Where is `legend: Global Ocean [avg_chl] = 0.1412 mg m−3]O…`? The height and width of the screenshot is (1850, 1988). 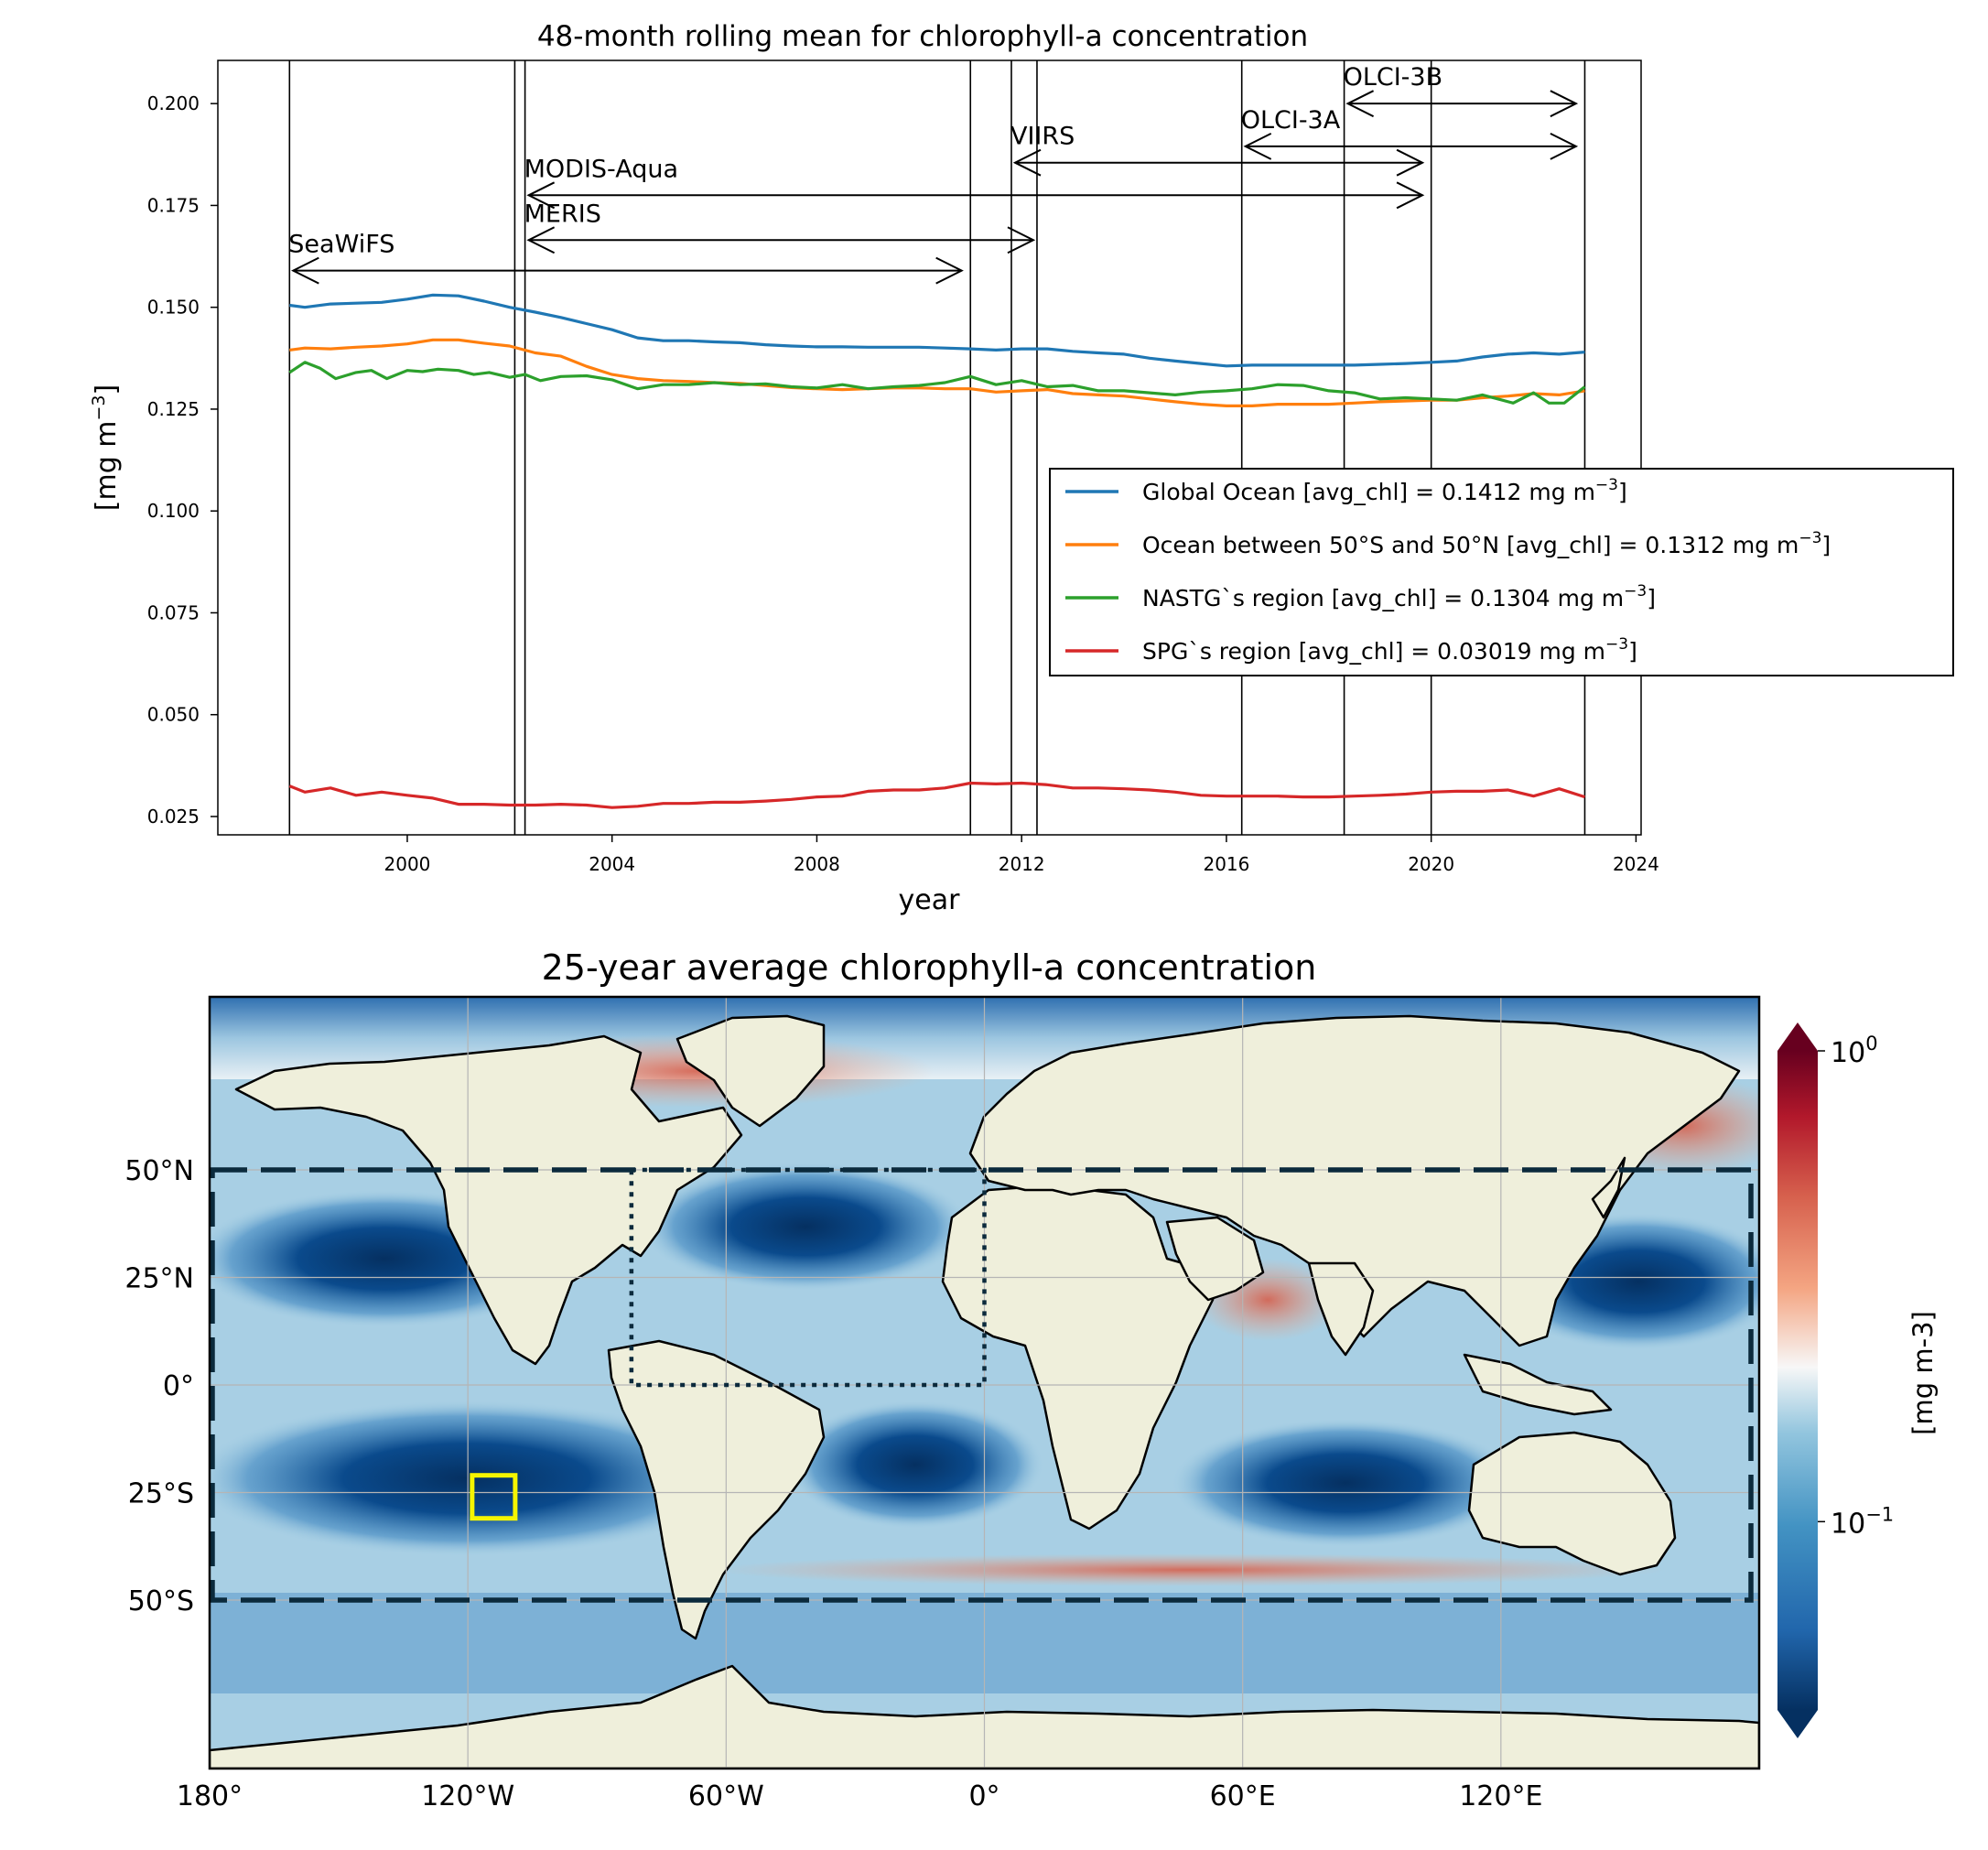 legend: Global Ocean [avg_chl] = 0.1412 mg m−3]O… is located at coordinates (1501, 572).